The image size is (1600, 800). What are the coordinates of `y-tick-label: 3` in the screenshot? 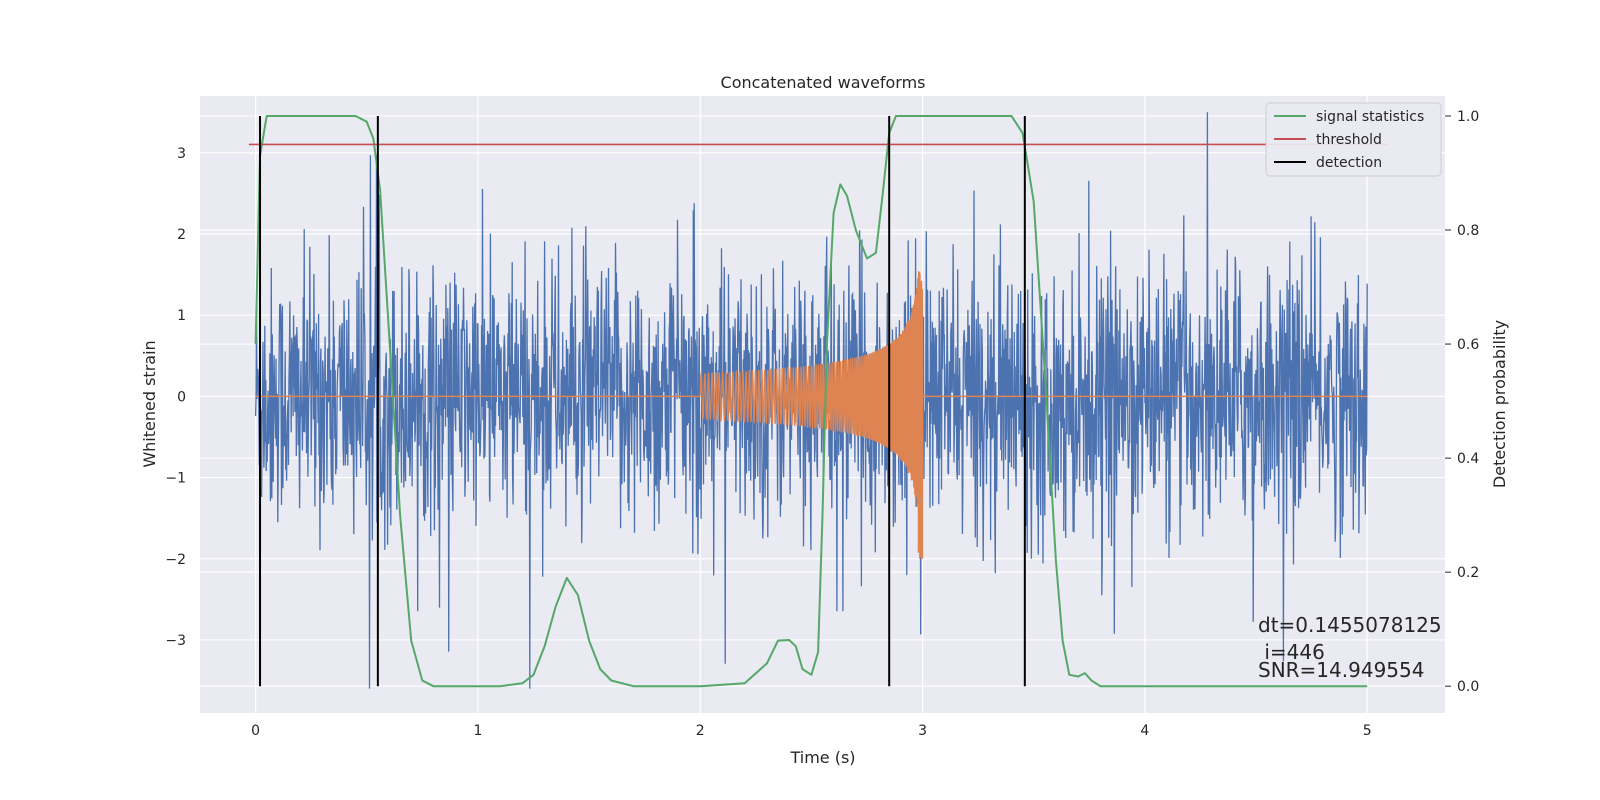 It's located at (181, 154).